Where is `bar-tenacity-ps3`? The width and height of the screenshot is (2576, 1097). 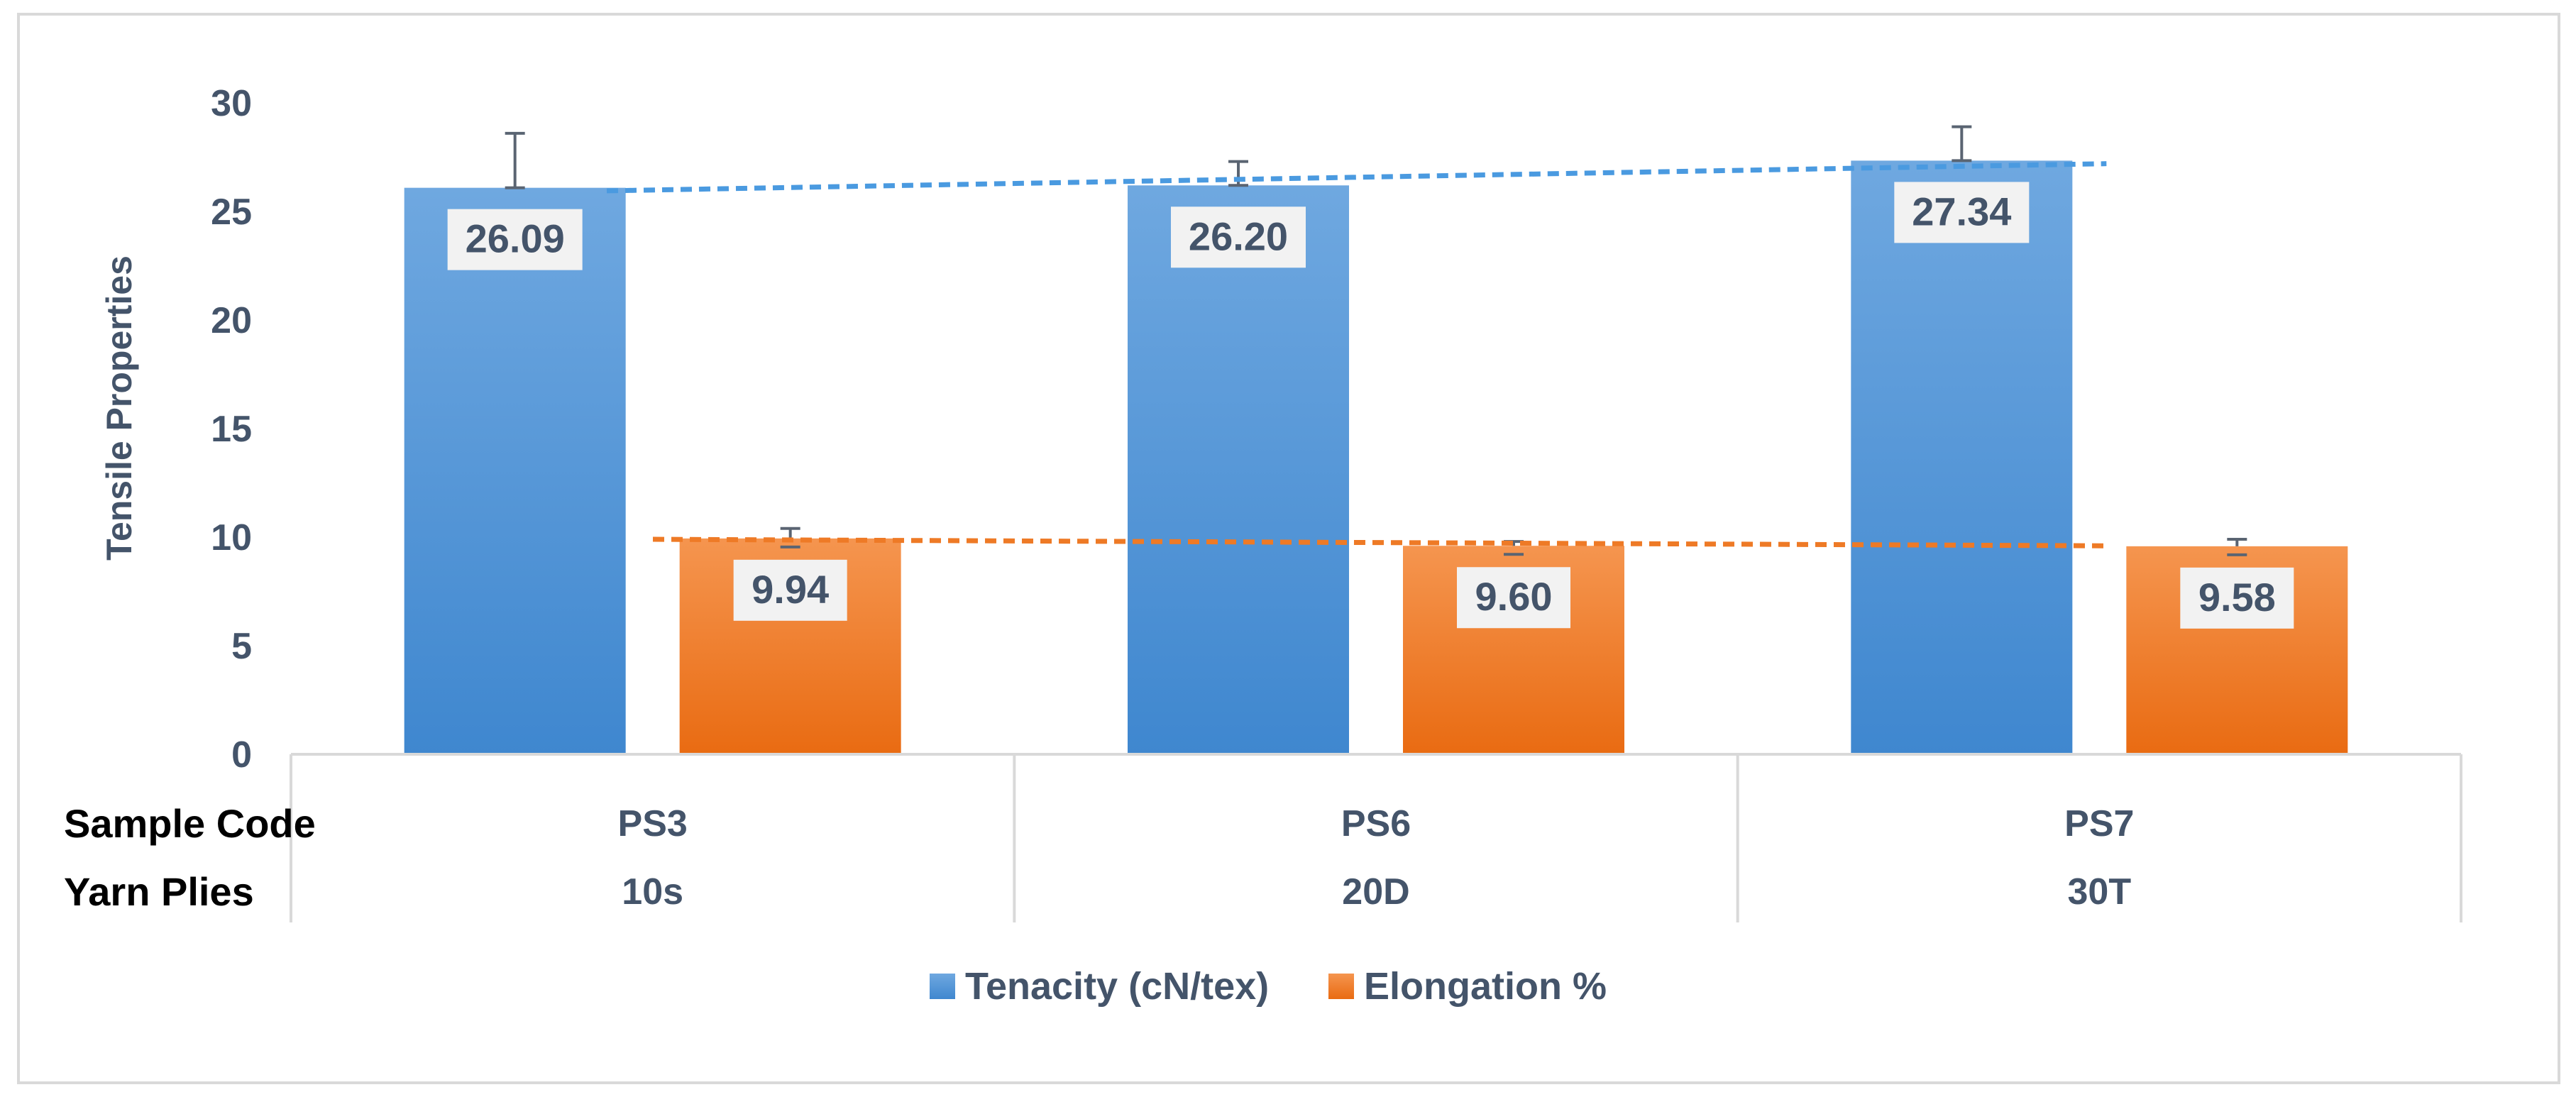 bar-tenacity-ps3 is located at coordinates (515, 470).